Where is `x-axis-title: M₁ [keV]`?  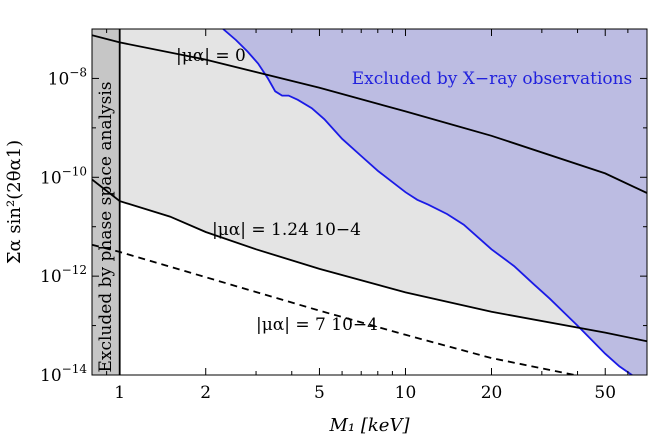
x-axis-title: M₁ [keV] is located at coordinates (370, 425).